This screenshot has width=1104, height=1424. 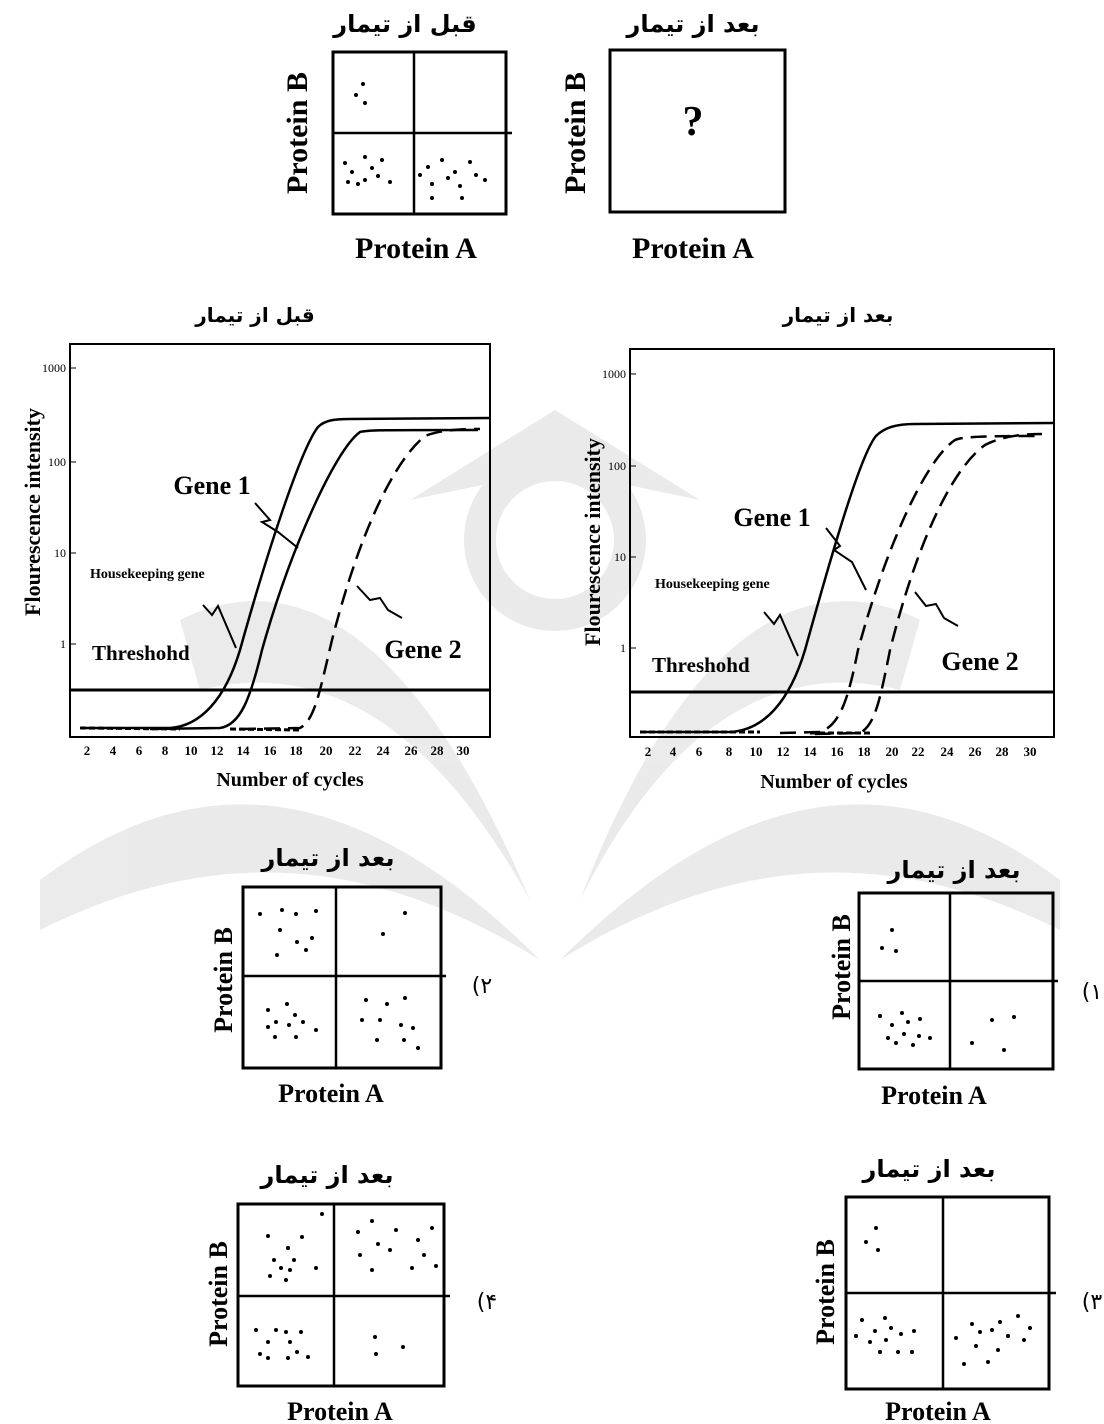 What do you see at coordinates (918, 751) in the screenshot?
I see `x-tick-label: 22` at bounding box center [918, 751].